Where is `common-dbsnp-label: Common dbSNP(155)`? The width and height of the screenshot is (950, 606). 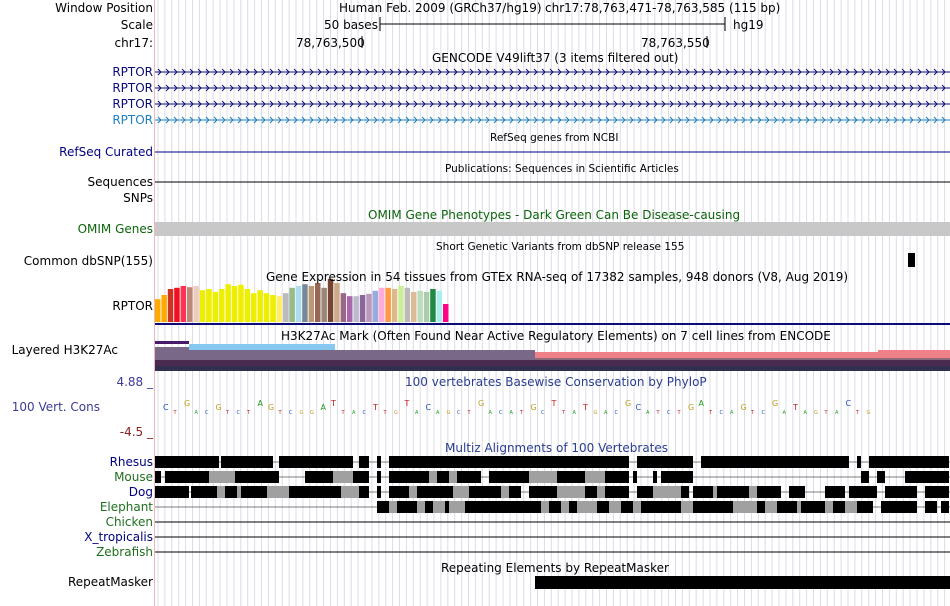
common-dbsnp-label: Common dbSNP(155) is located at coordinates (88, 261).